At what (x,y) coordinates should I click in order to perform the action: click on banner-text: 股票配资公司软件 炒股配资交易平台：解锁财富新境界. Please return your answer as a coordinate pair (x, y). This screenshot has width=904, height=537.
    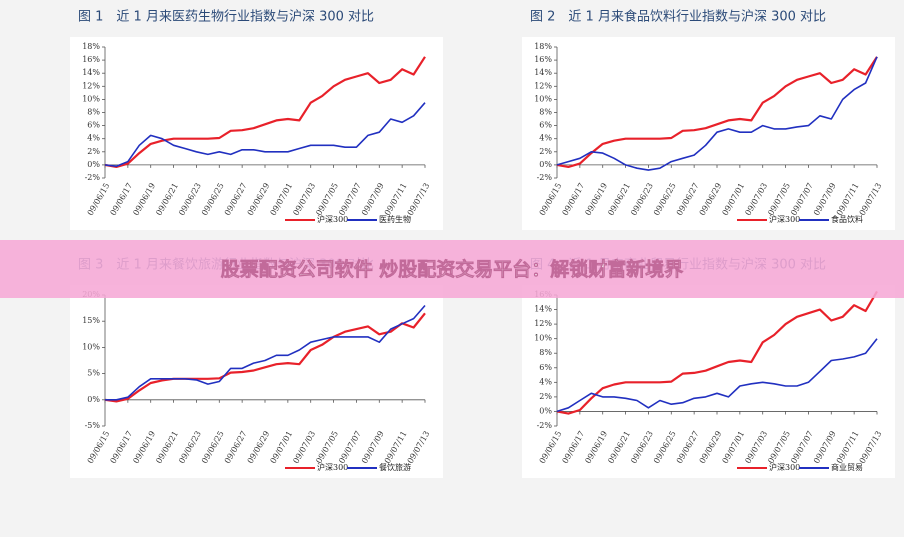
    Looking at the image, I should click on (452, 269).